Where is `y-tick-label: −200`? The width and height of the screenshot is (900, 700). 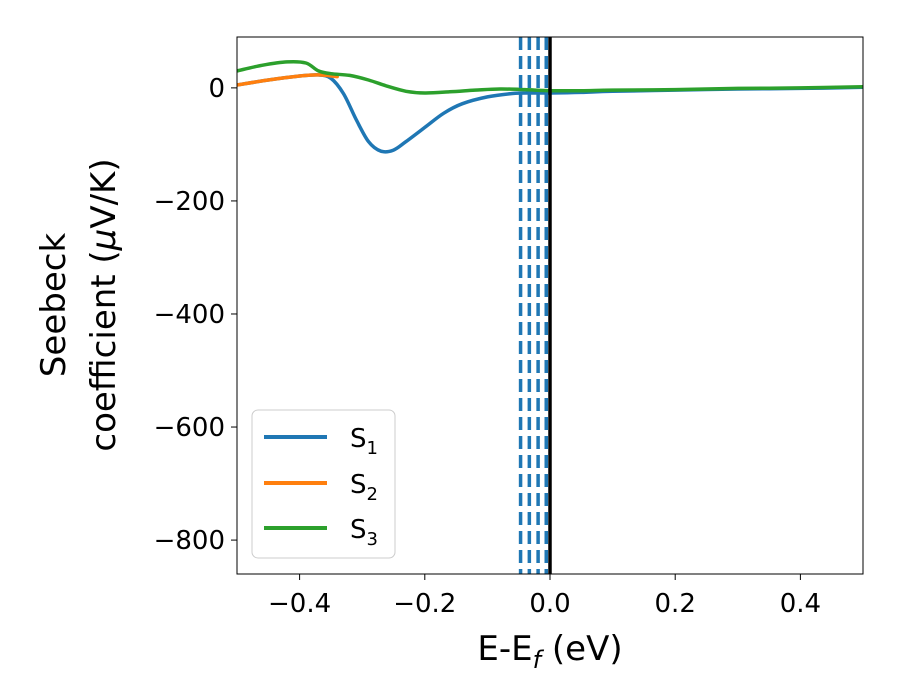 y-tick-label: −200 is located at coordinates (189, 202).